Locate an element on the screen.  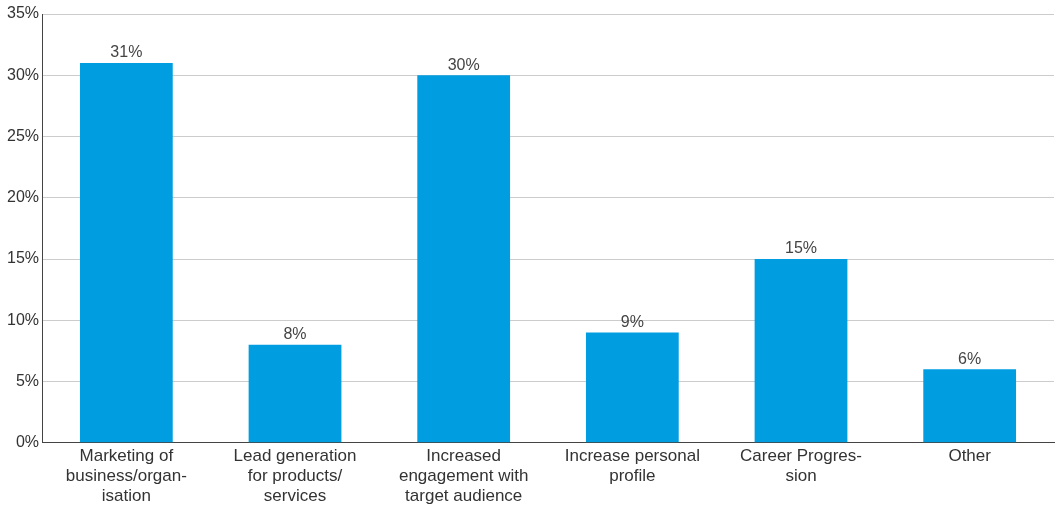
data-label: 6% is located at coordinates (970, 358).